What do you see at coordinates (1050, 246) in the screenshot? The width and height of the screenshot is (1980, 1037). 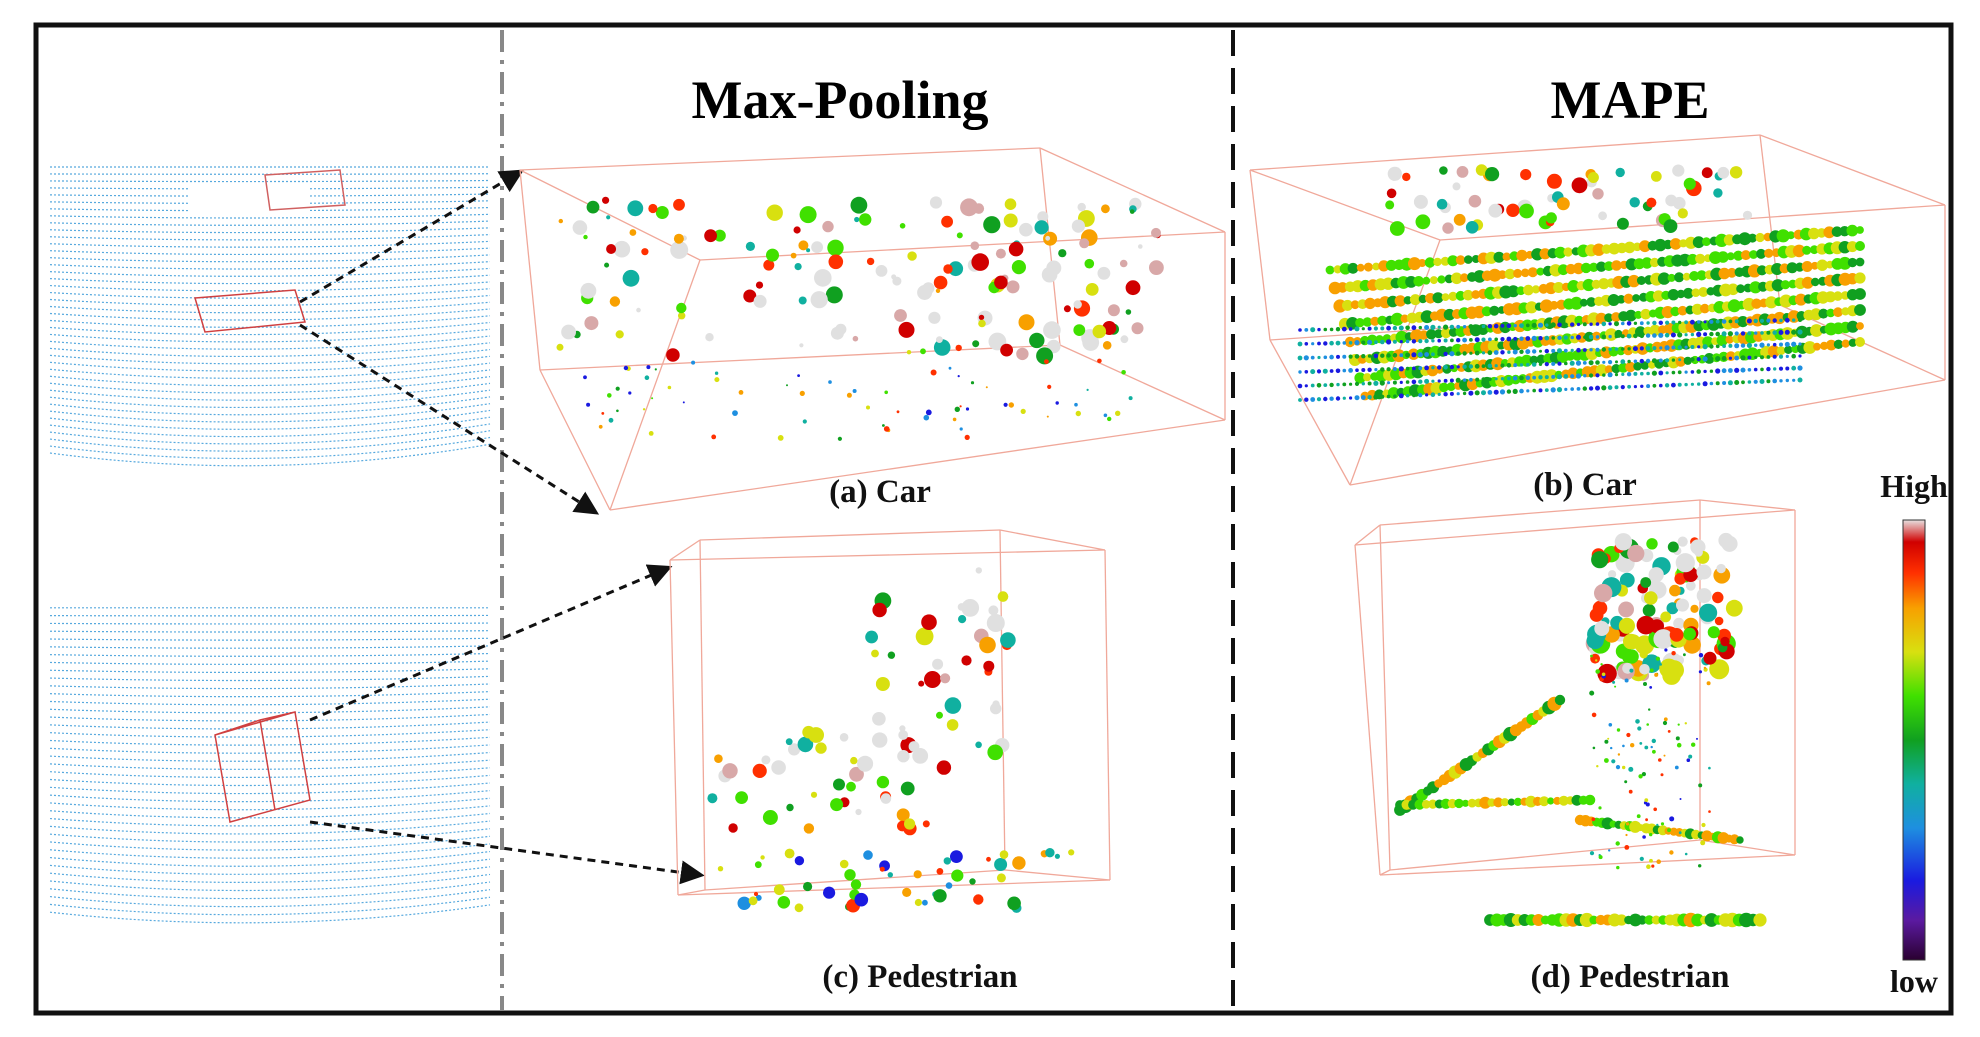 I see `box-edge` at bounding box center [1050, 246].